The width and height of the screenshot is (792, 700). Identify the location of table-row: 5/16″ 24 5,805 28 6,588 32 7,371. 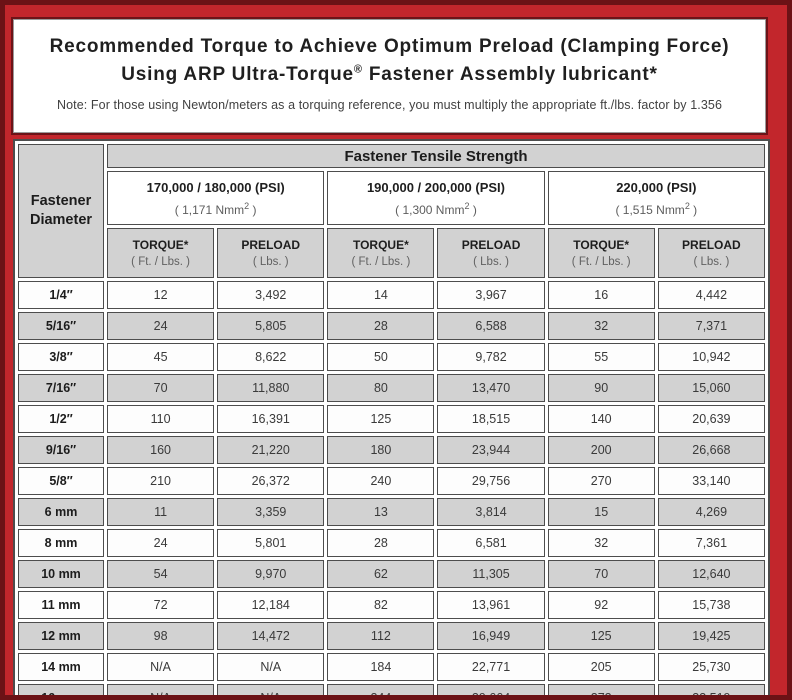
(391, 326).